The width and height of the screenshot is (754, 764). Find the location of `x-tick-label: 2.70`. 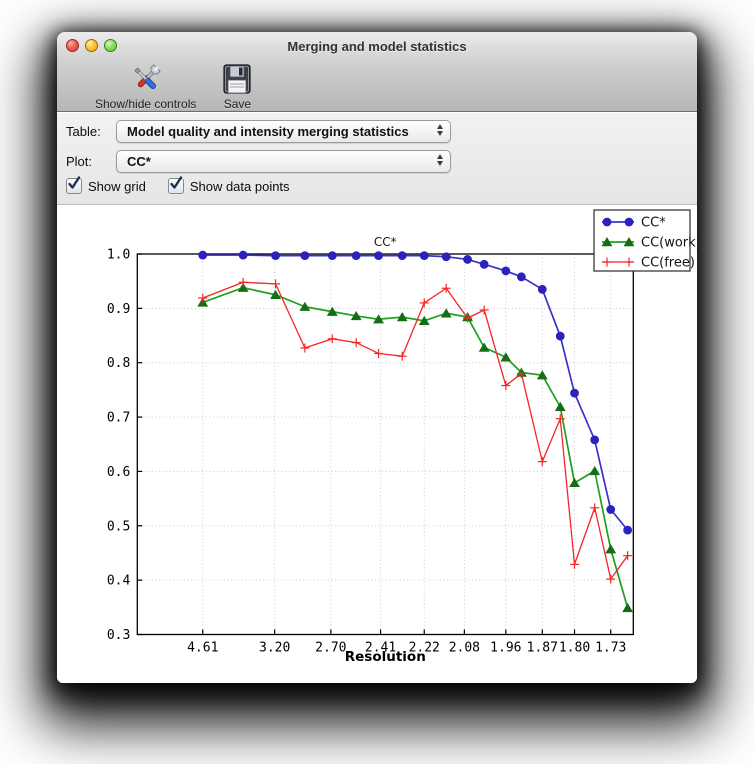

x-tick-label: 2.70 is located at coordinates (330, 648).